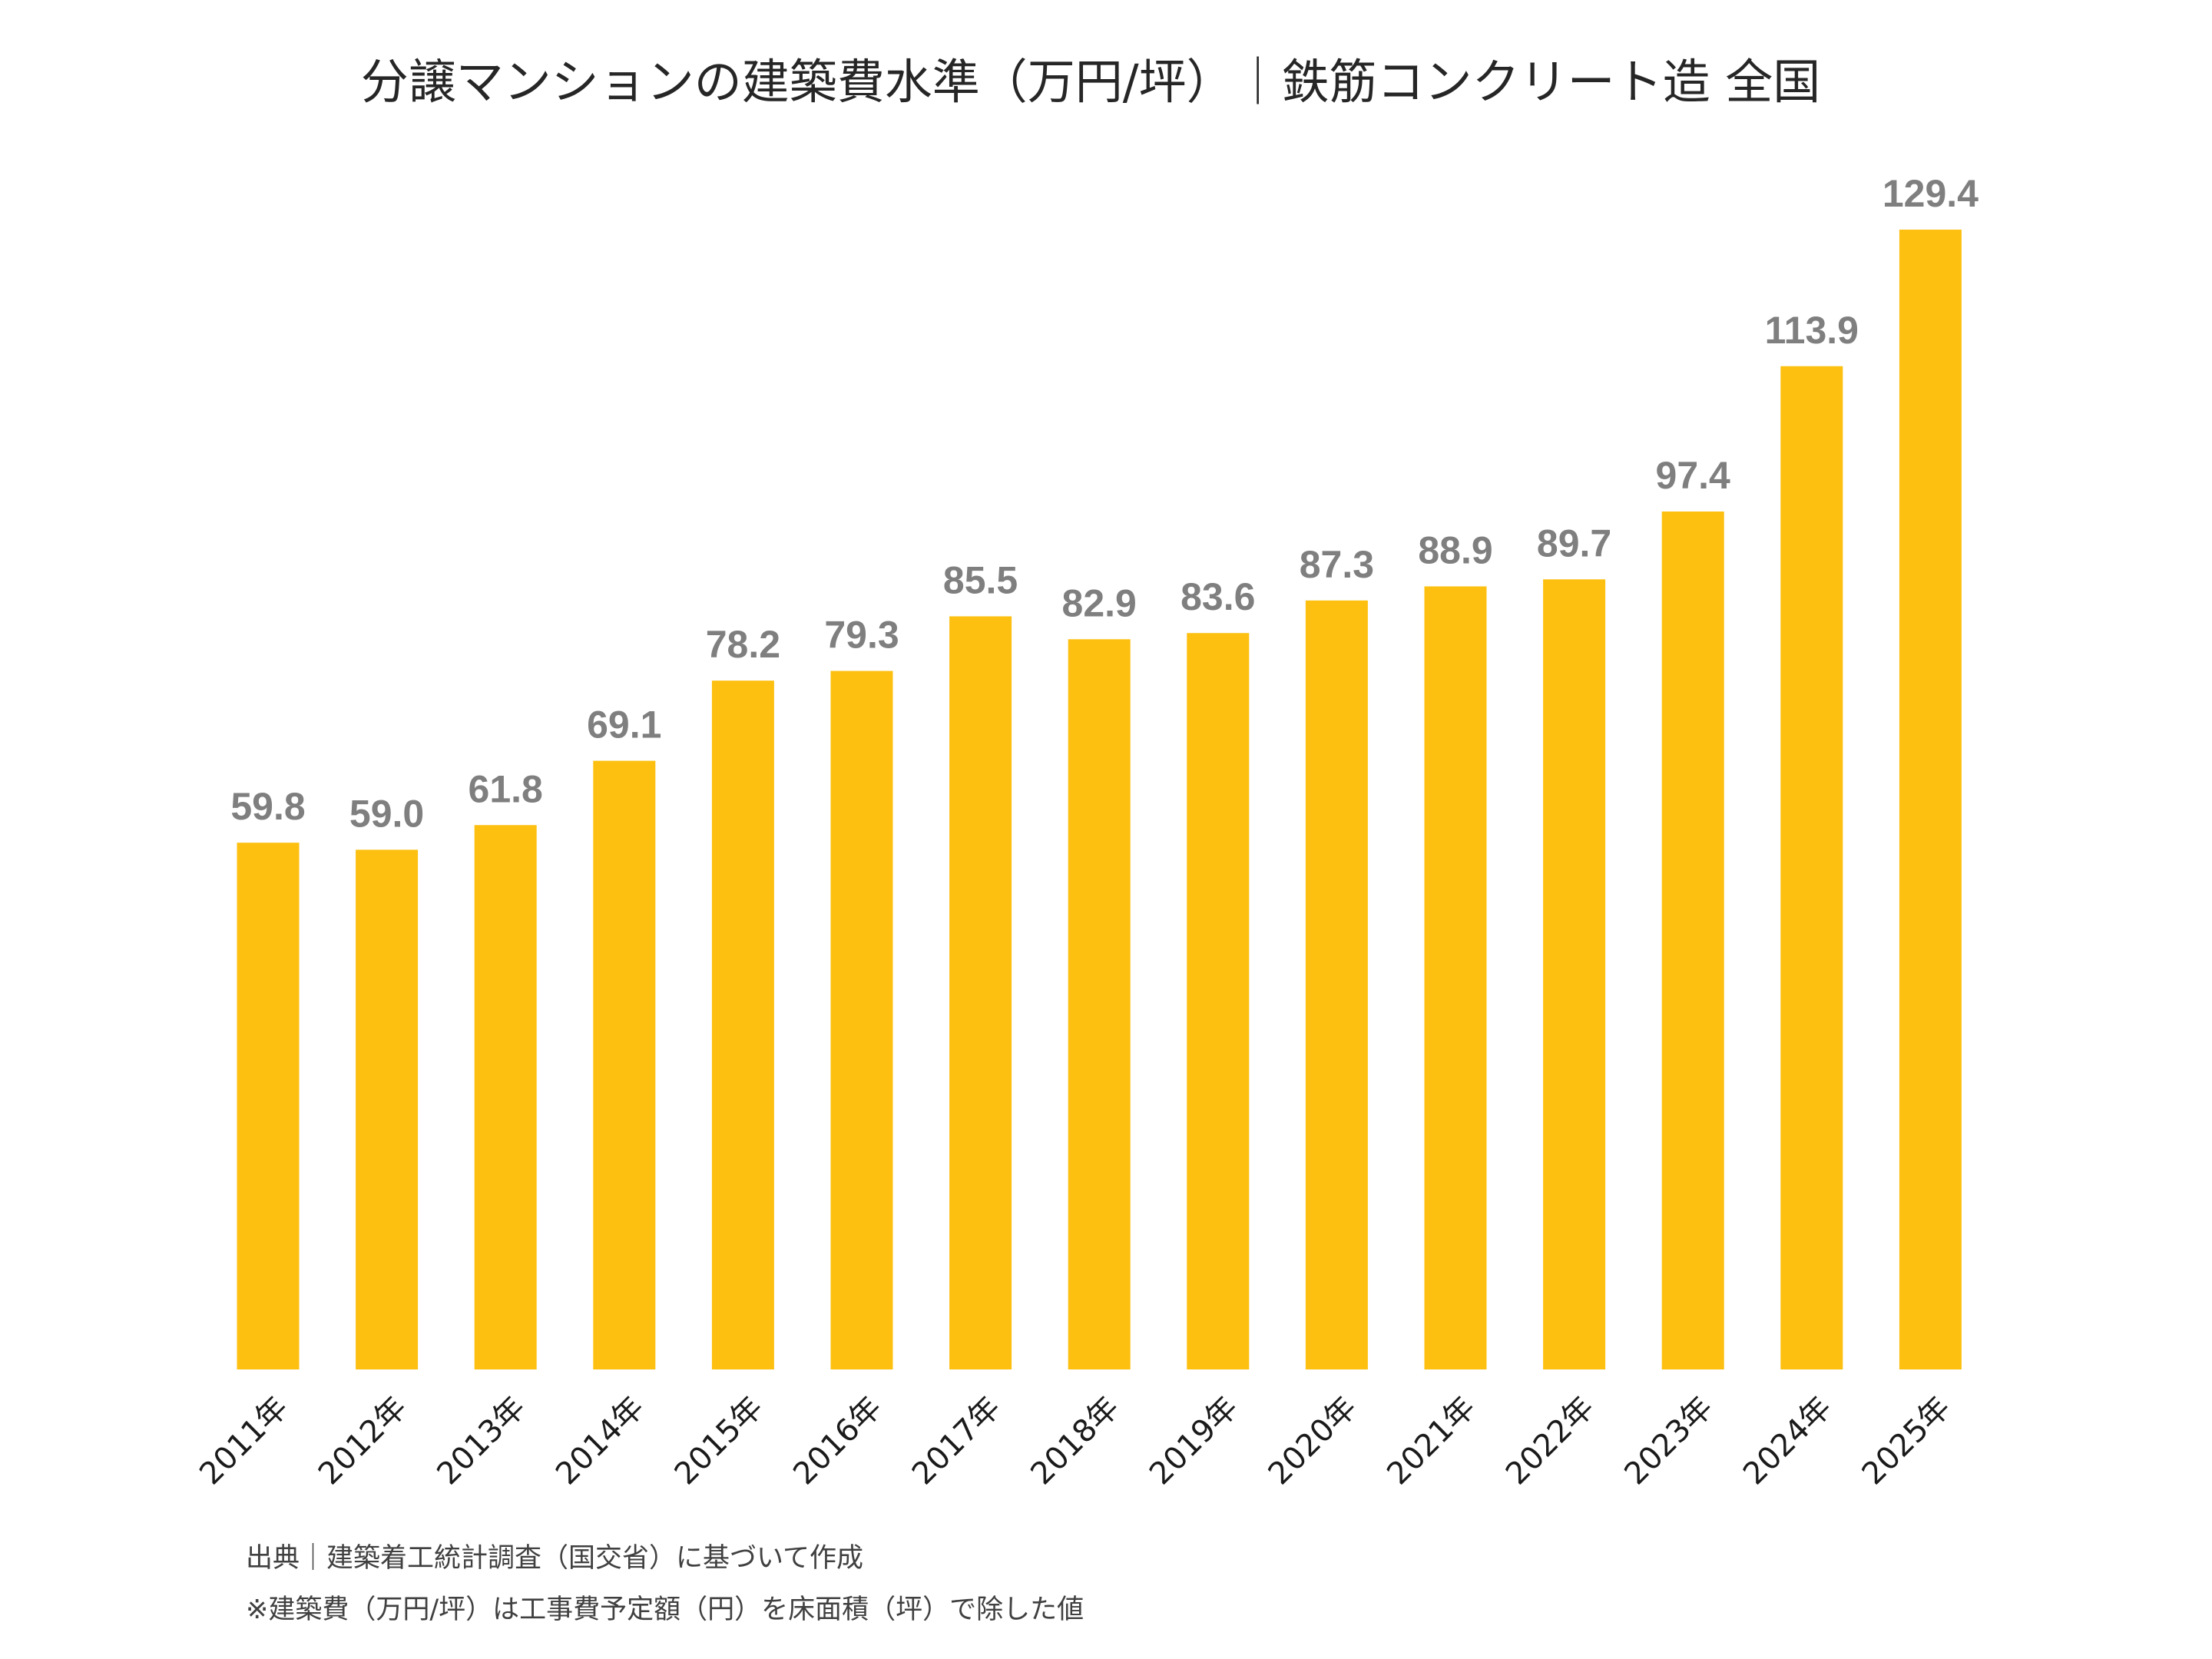 This screenshot has width=2212, height=1659. Describe the element at coordinates (506, 789) in the screenshot. I see `data-label: 61.8` at that location.